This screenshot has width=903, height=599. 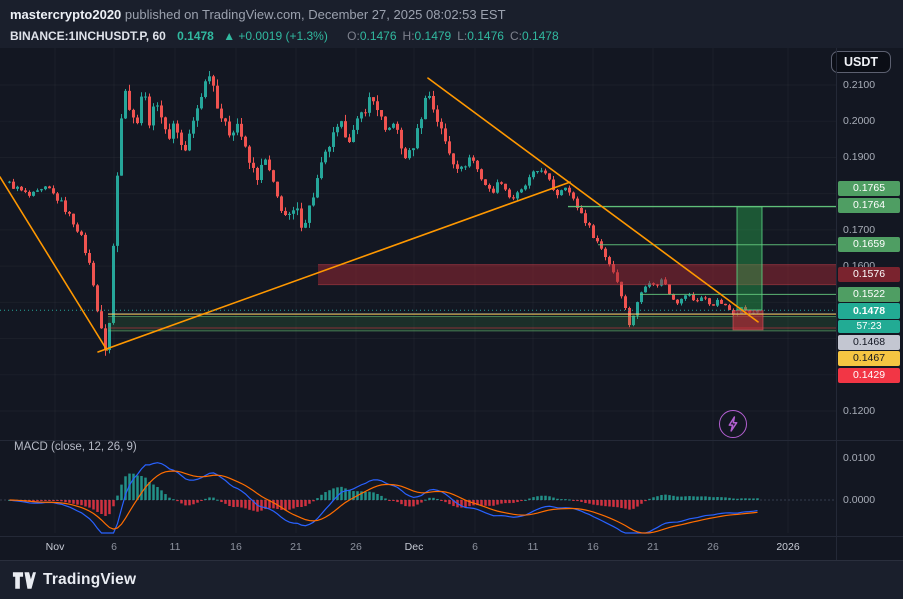 What do you see at coordinates (859, 458) in the screenshot?
I see `price-axis-label: 0.0100` at bounding box center [859, 458].